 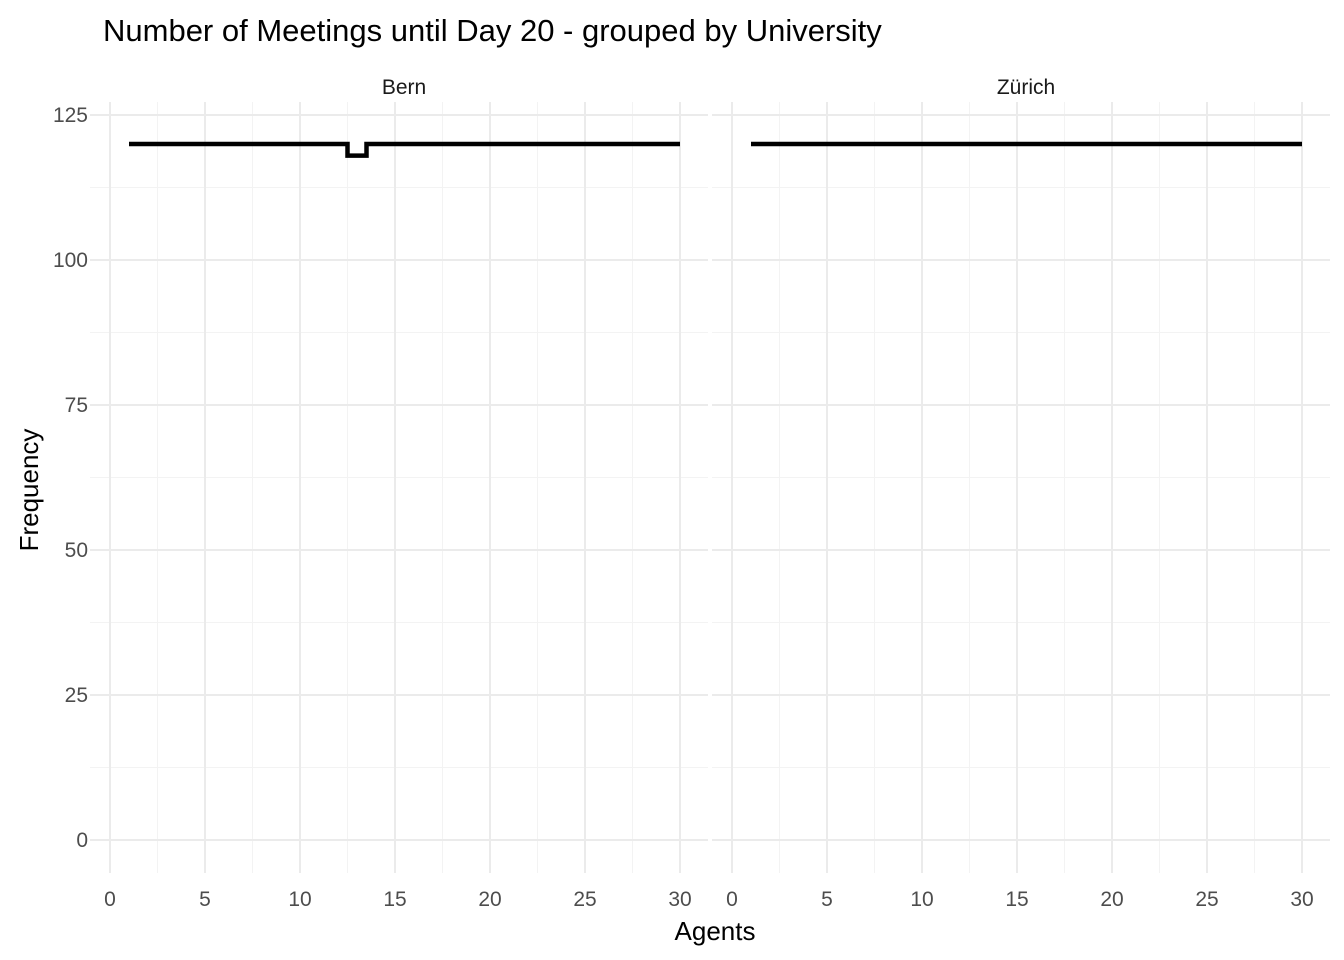 What do you see at coordinates (76, 695) in the screenshot?
I see `y-tick-label: 25` at bounding box center [76, 695].